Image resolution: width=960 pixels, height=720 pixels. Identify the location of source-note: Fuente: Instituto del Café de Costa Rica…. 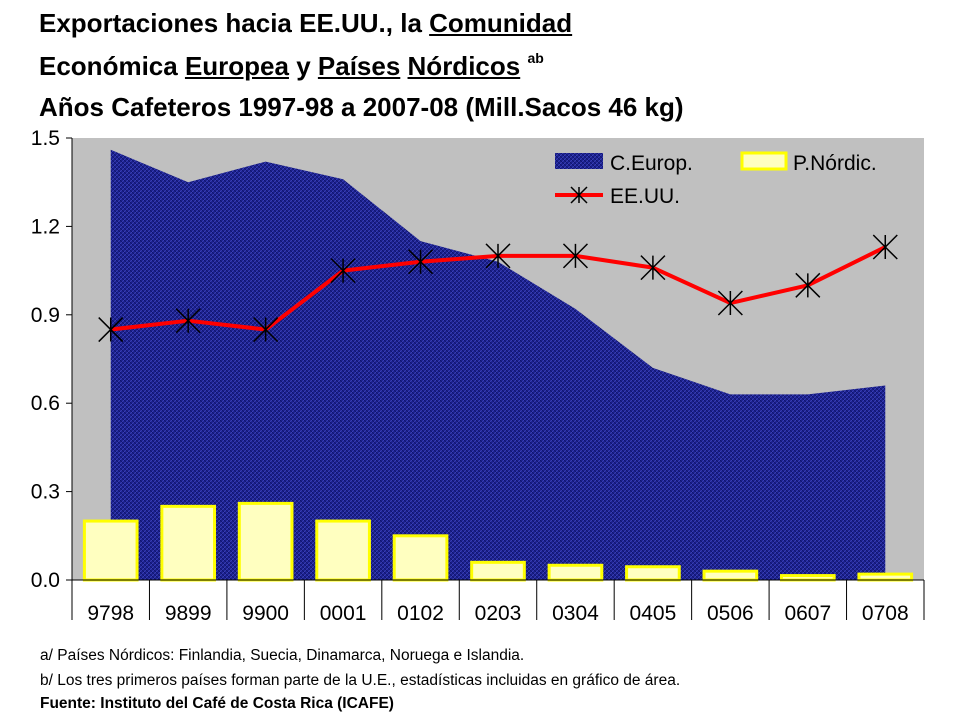
(217, 703).